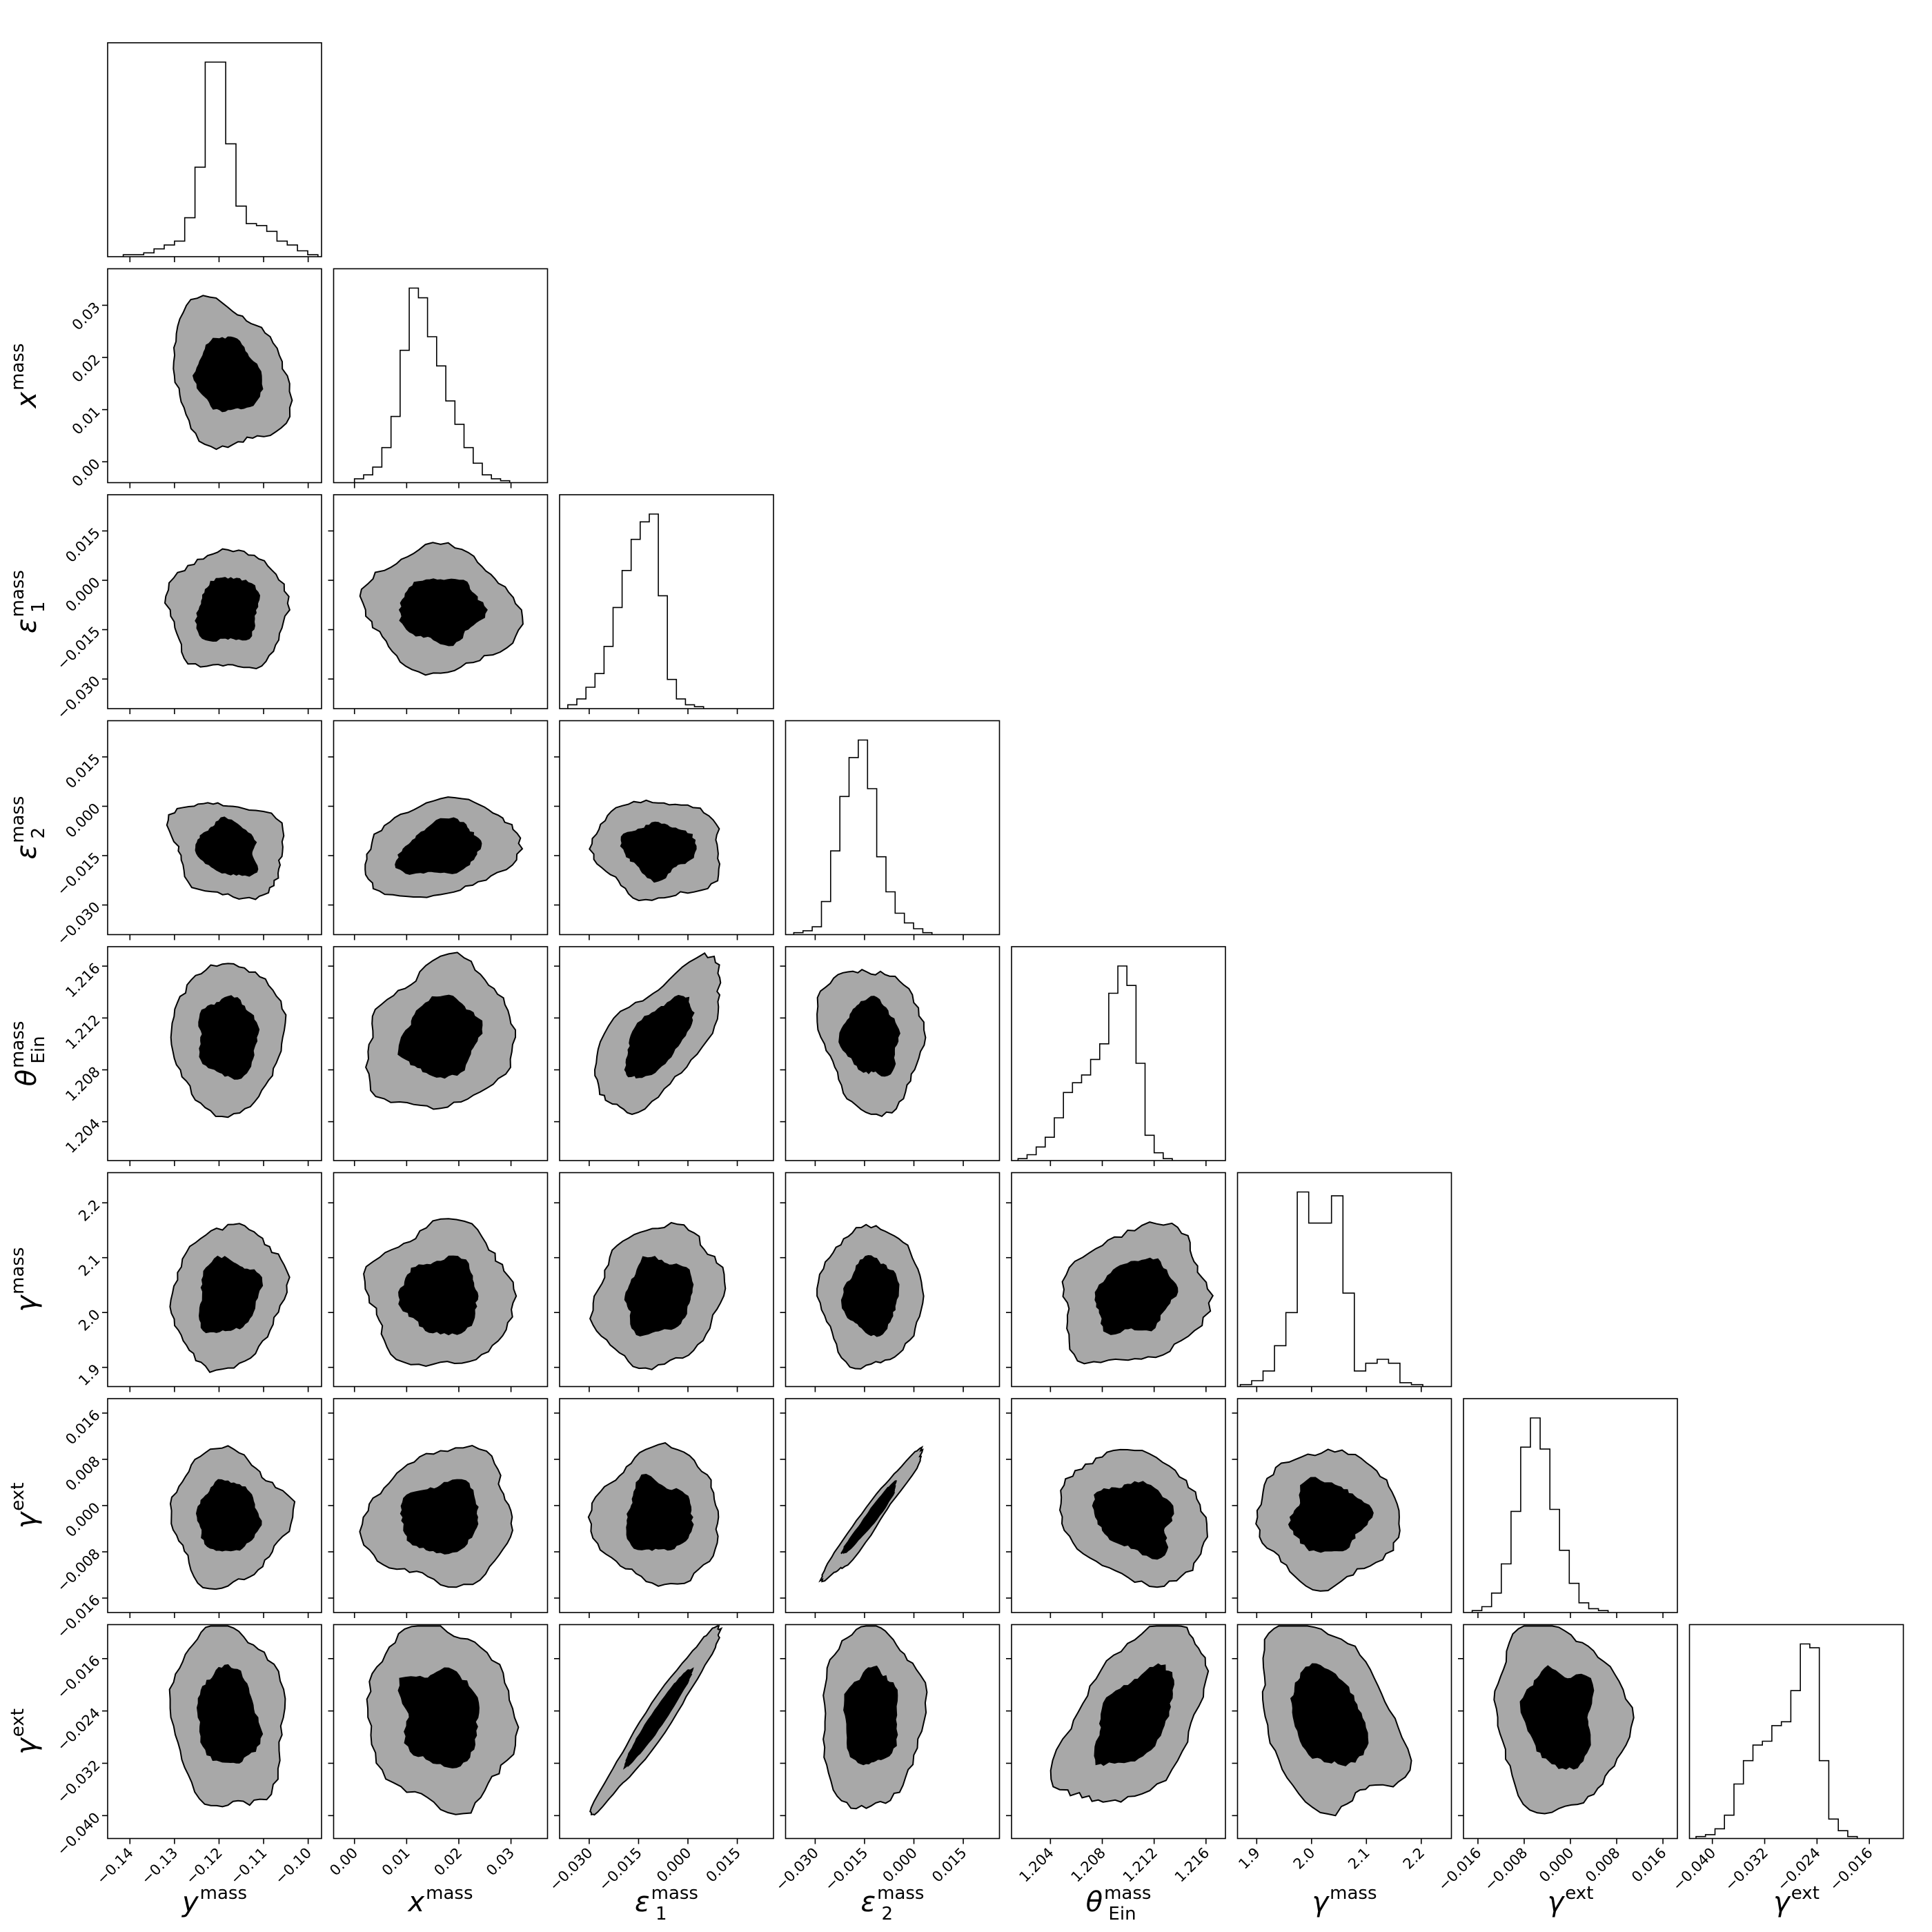 The height and width of the screenshot is (1932, 1932). Describe the element at coordinates (1359, 1858) in the screenshot. I see `x-tick-label: 2.1` at that location.